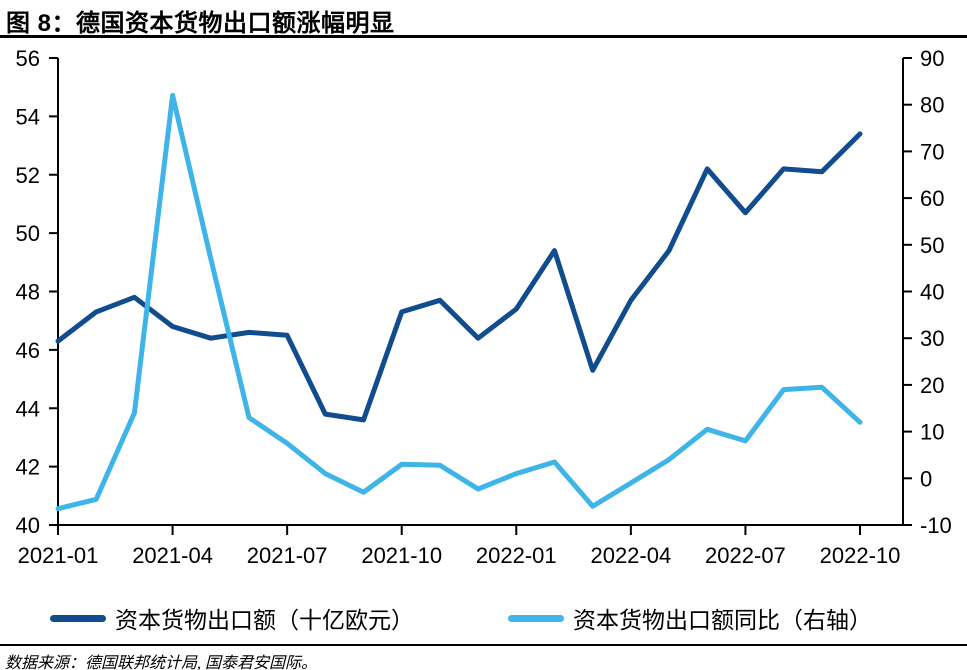 The height and width of the screenshot is (670, 967). I want to click on legend-label-exports: 资本货物出口额（十亿欧元）, so click(264, 620).